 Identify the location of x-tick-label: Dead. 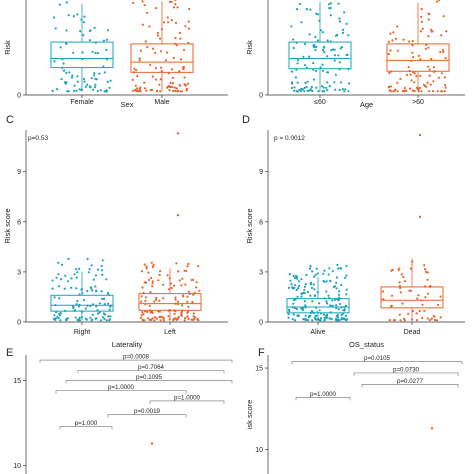
(412, 332).